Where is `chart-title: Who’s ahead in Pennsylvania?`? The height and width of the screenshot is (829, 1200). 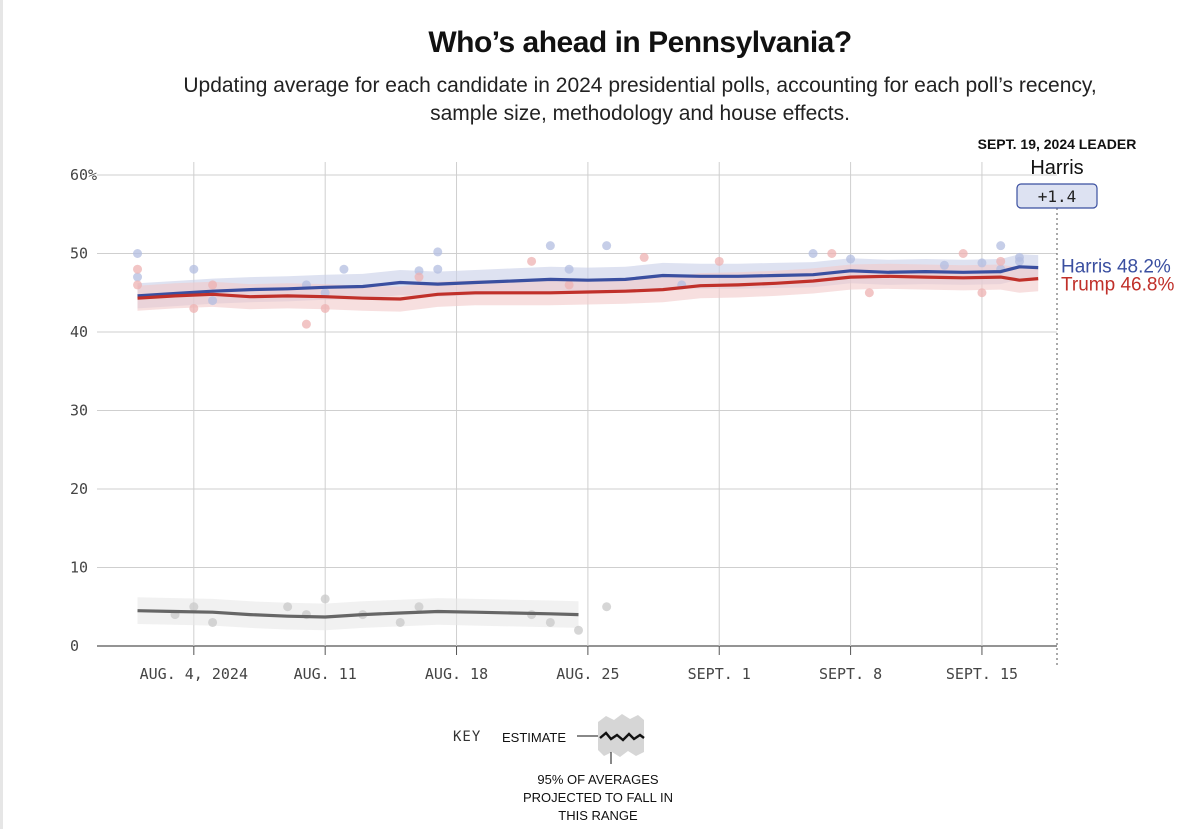 chart-title: Who’s ahead in Pennsylvania? is located at coordinates (640, 42).